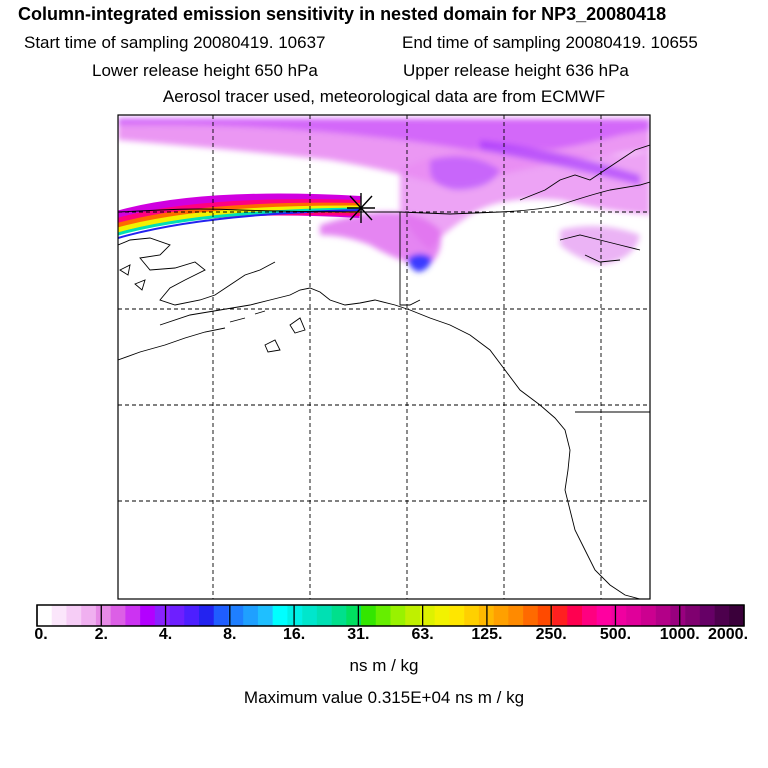 The height and width of the screenshot is (768, 768). What do you see at coordinates (380, 239) in the screenshot?
I see `plume-lobe-south` at bounding box center [380, 239].